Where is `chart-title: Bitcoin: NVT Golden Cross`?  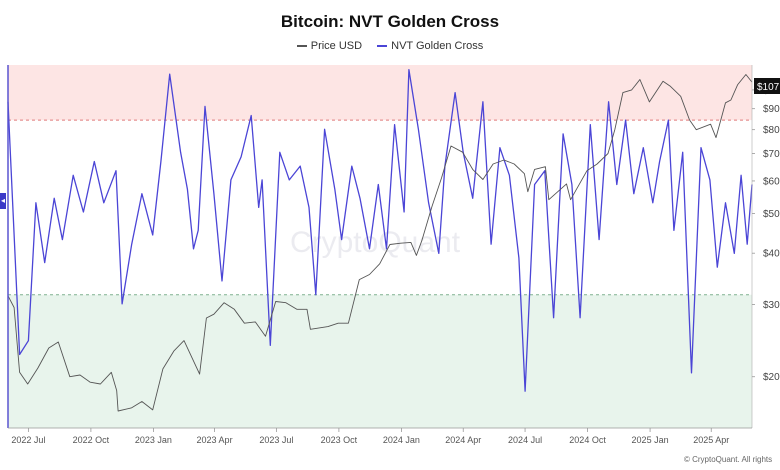 chart-title: Bitcoin: NVT Golden Cross is located at coordinates (390, 21).